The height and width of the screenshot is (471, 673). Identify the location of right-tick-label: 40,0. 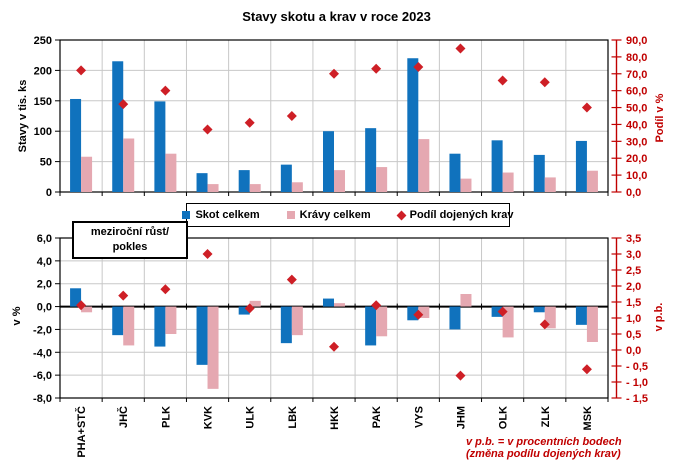
(636, 125).